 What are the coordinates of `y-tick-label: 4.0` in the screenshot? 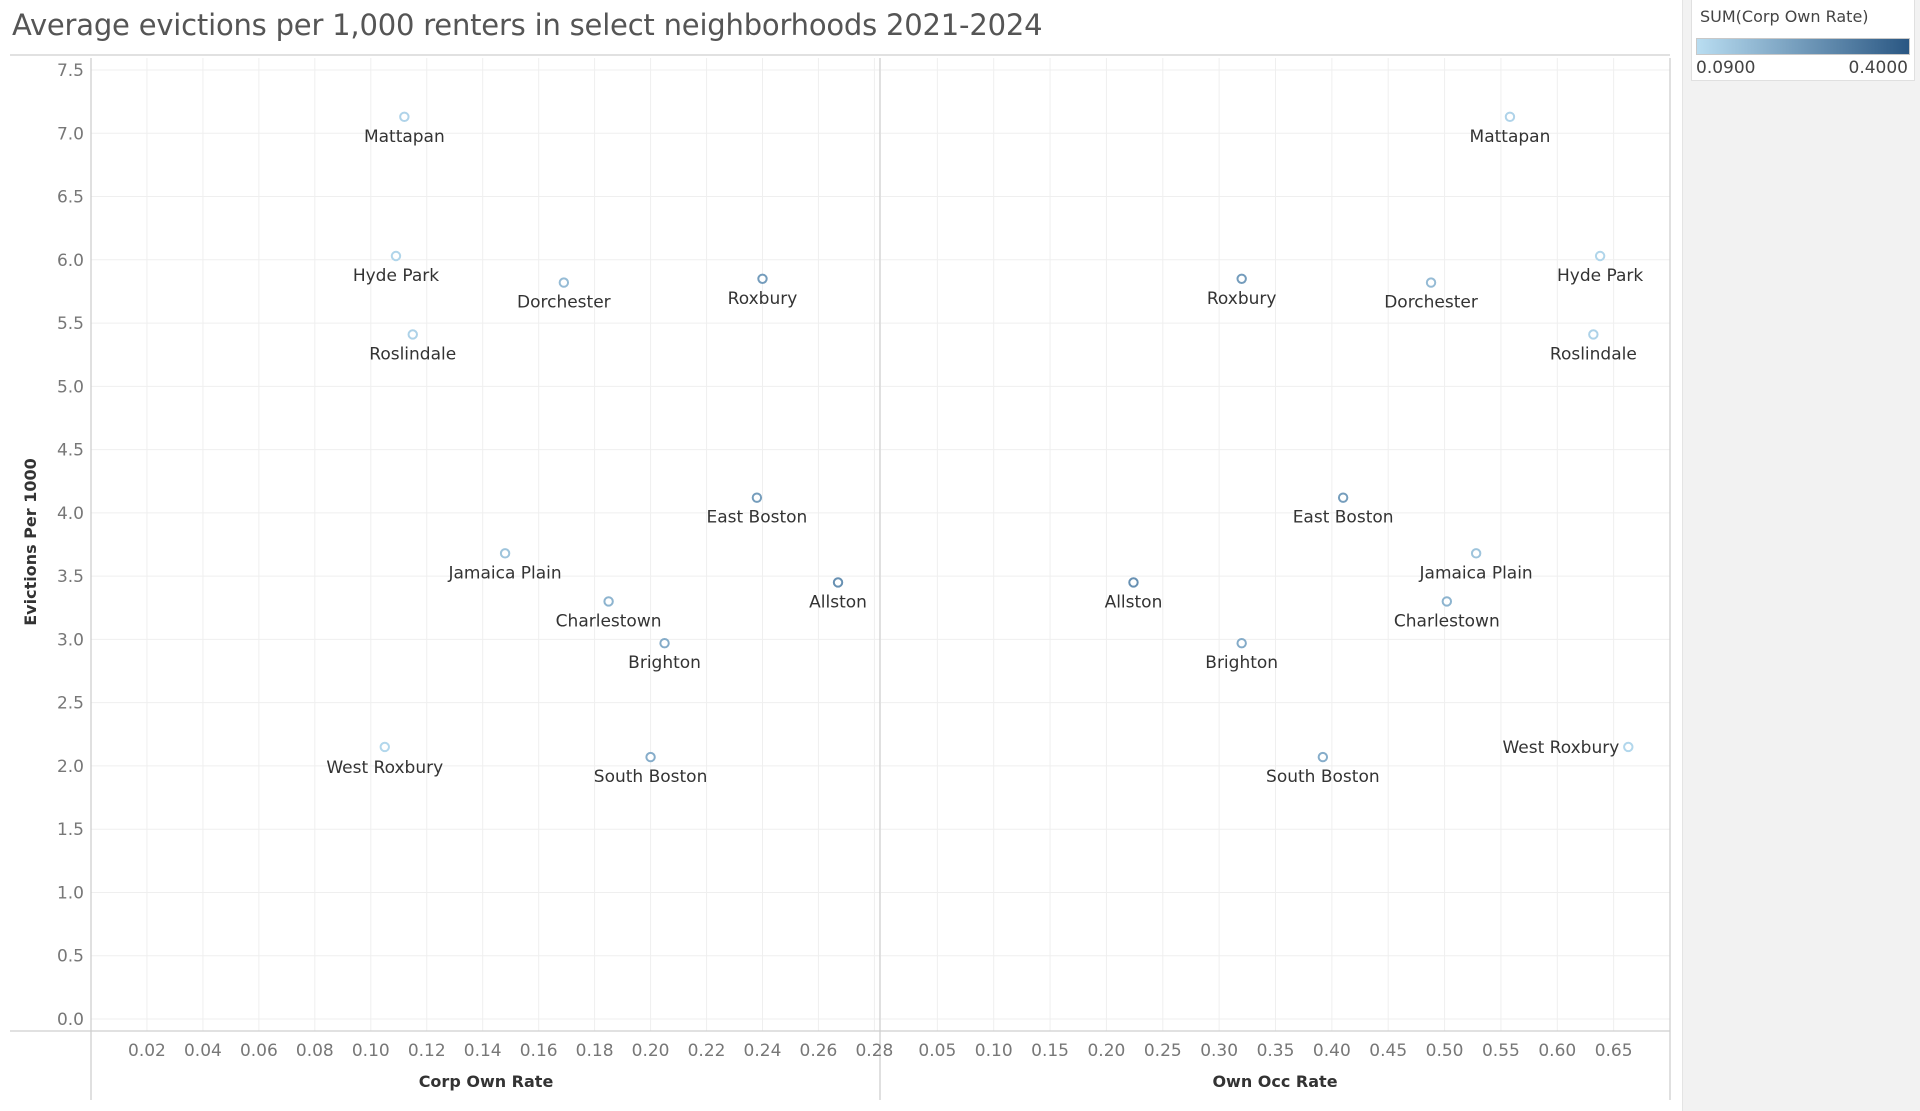 It's located at (70, 514).